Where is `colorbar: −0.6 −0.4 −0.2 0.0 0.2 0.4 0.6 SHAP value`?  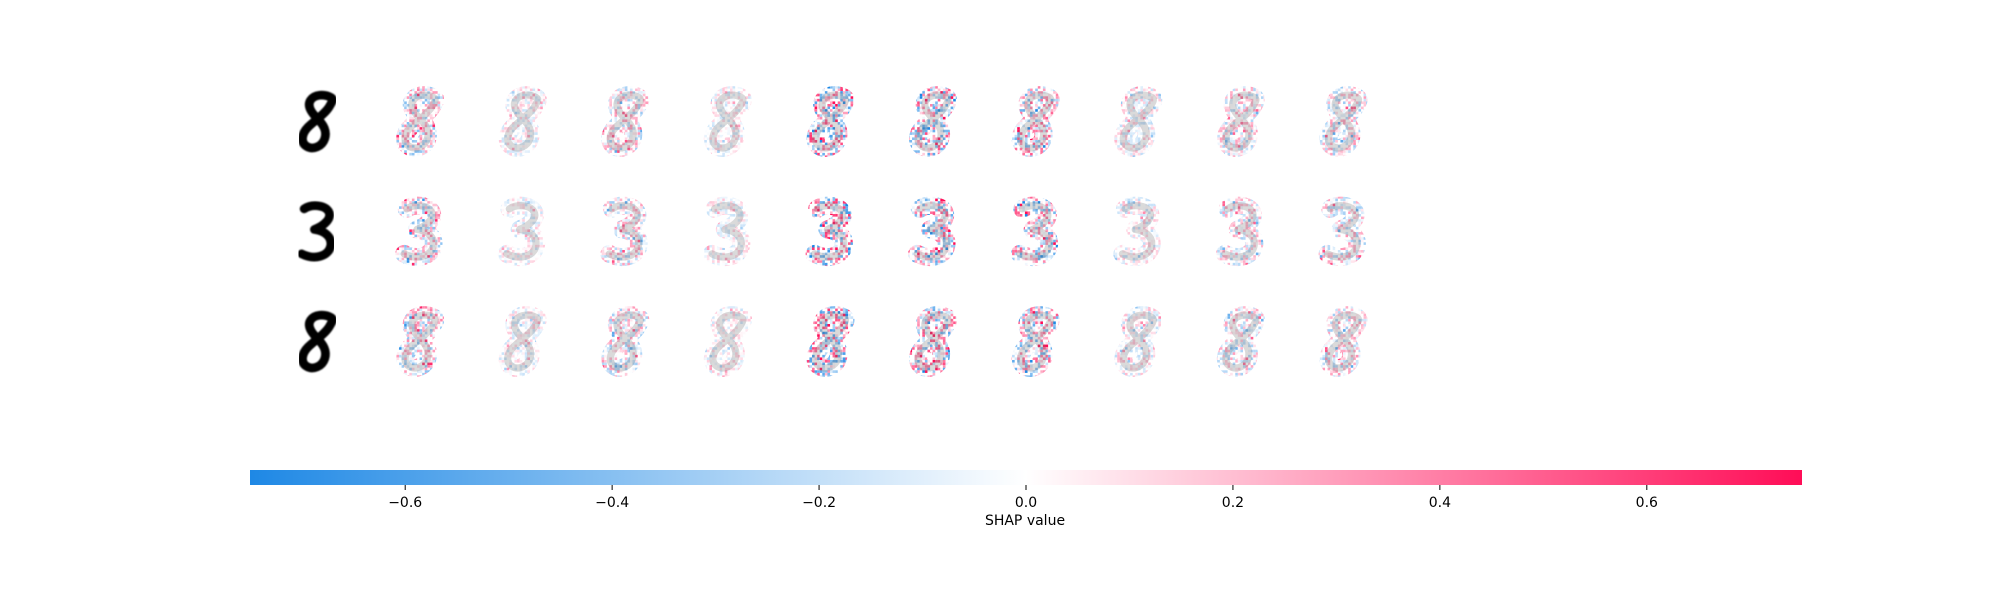 colorbar: −0.6 −0.4 −0.2 0.0 0.2 0.4 0.6 SHAP value is located at coordinates (1026, 499).